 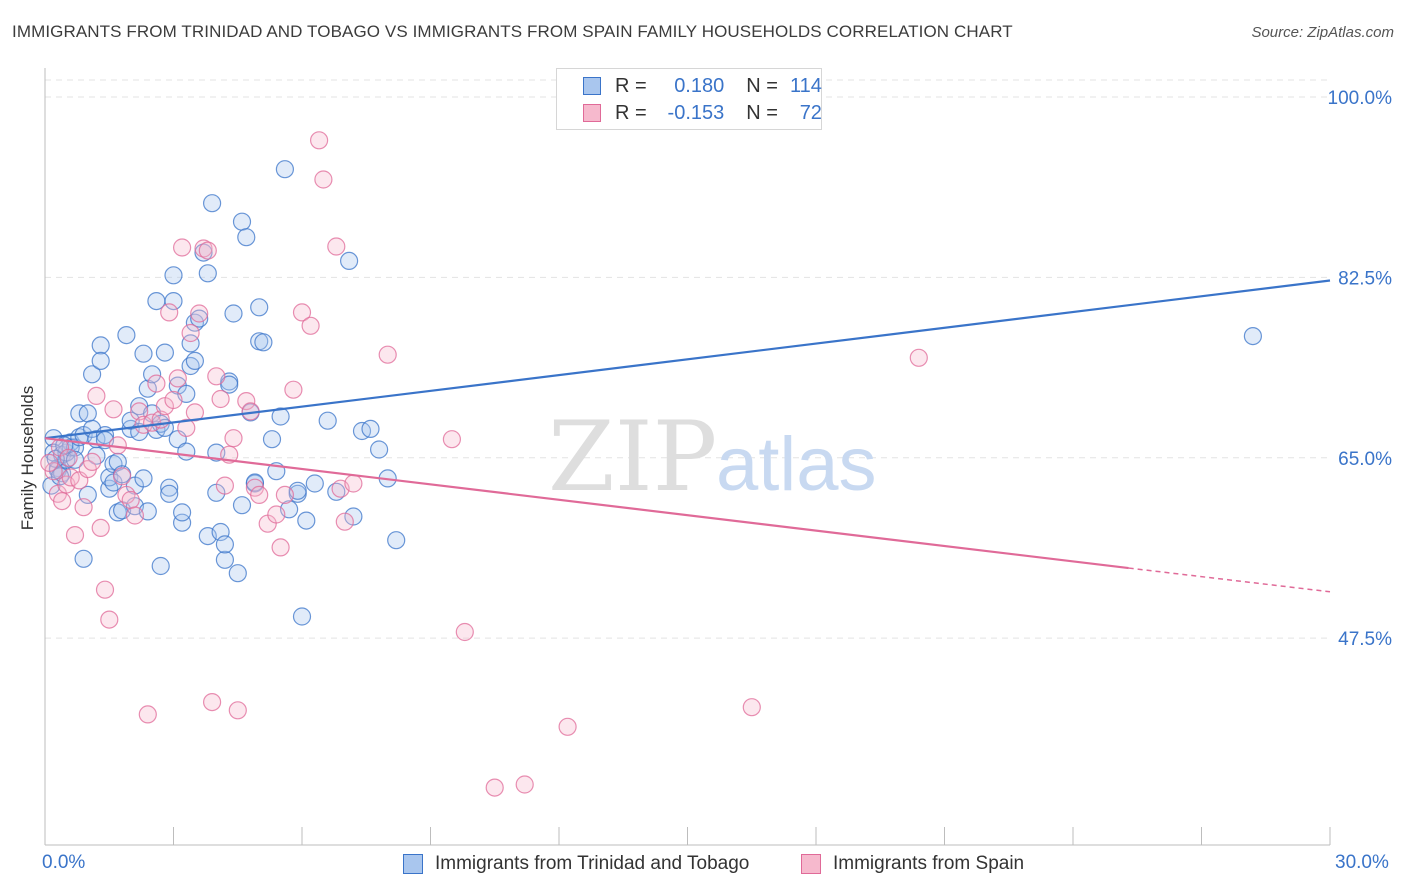 I want to click on source-credit: Source: ZipAtlas.com, so click(x=1322, y=32).